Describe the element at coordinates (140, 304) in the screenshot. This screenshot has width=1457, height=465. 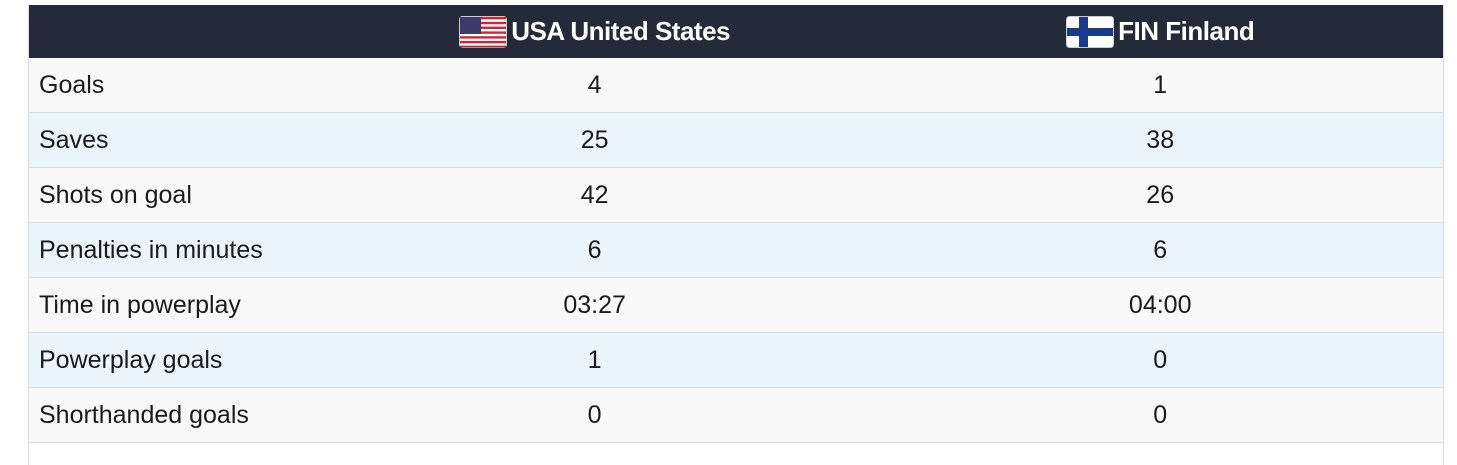
I see `stat-label: Time in powerplay` at that location.